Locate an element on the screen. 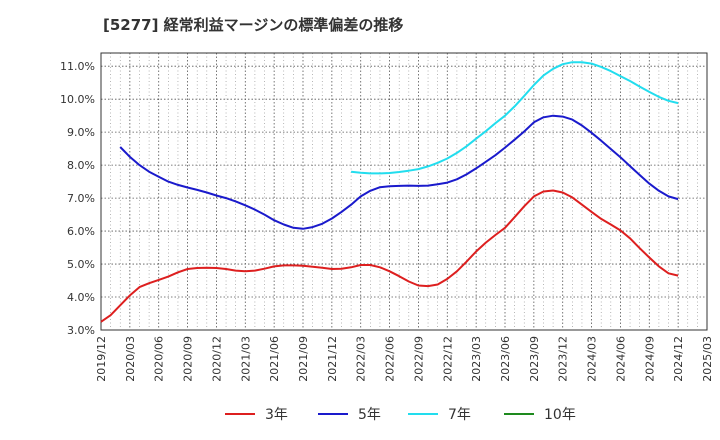 The width and height of the screenshot is (720, 440). y-tick-label: 3.0% is located at coordinates (81, 330).